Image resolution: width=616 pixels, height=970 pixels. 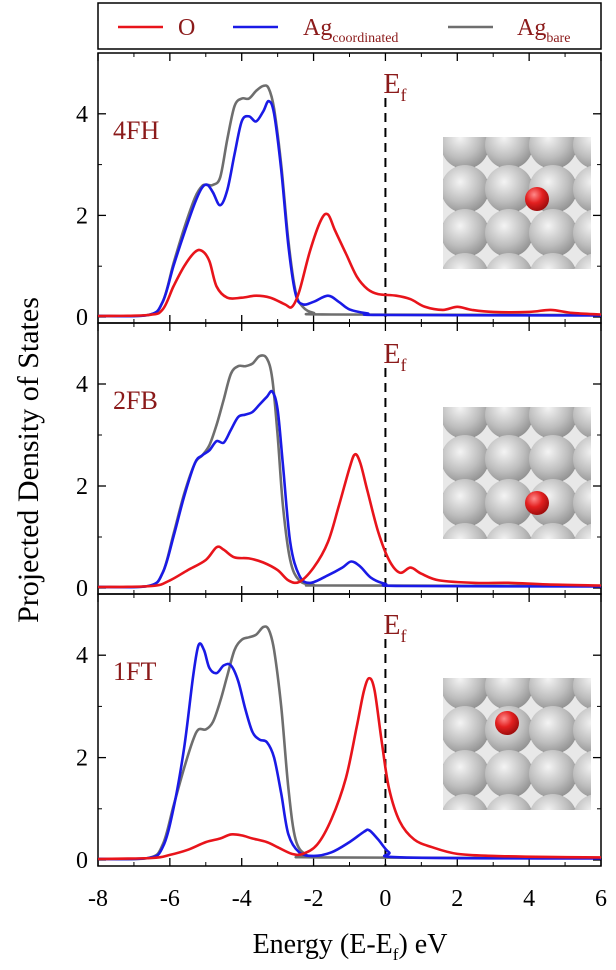 I want to click on x-tick-label: 0, so click(x=385, y=899).